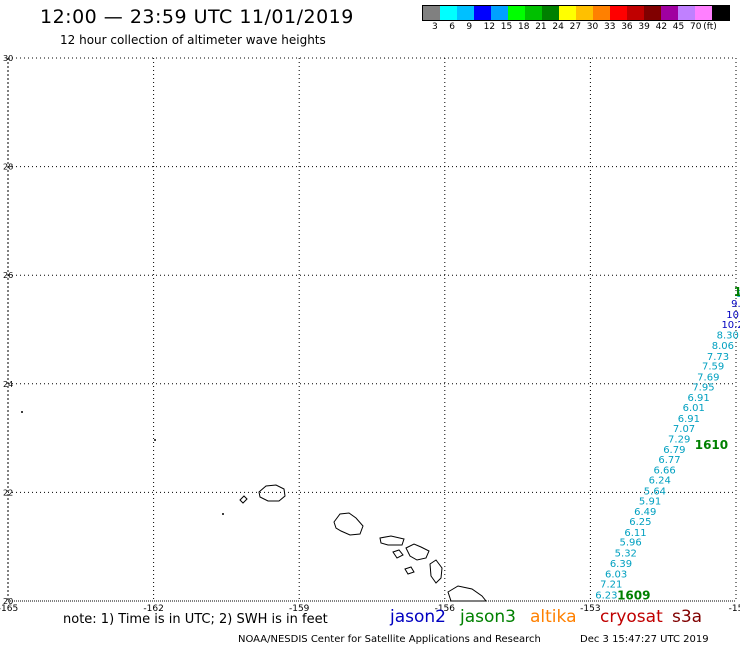 The width and height of the screenshot is (740, 650). What do you see at coordinates (590, 609) in the screenshot?
I see `lon-tick-label: -153` at bounding box center [590, 609].